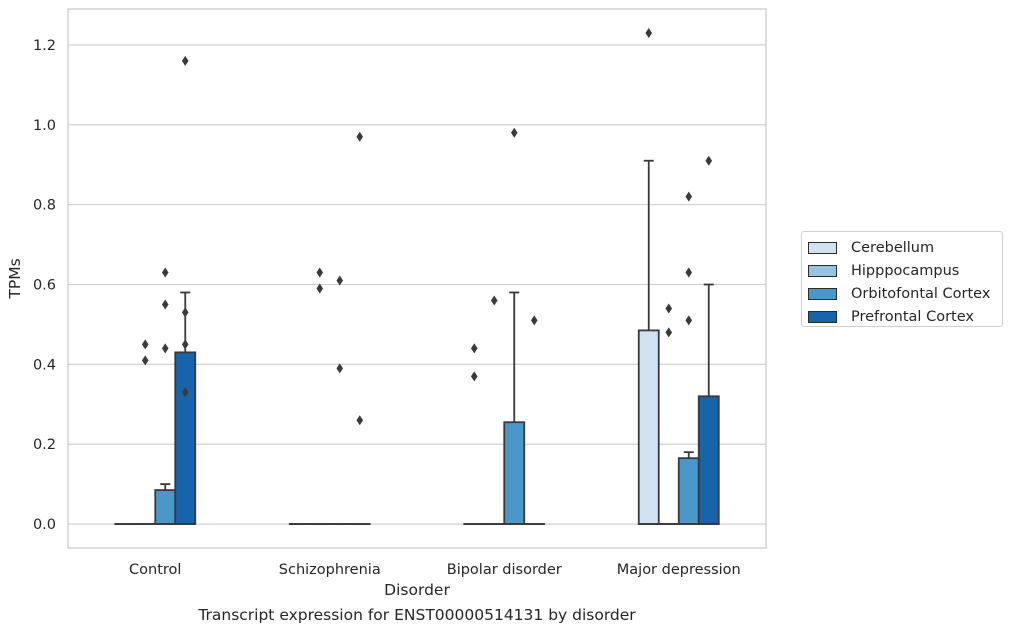  I want to click on legend-label: Cerebellum, so click(893, 247).